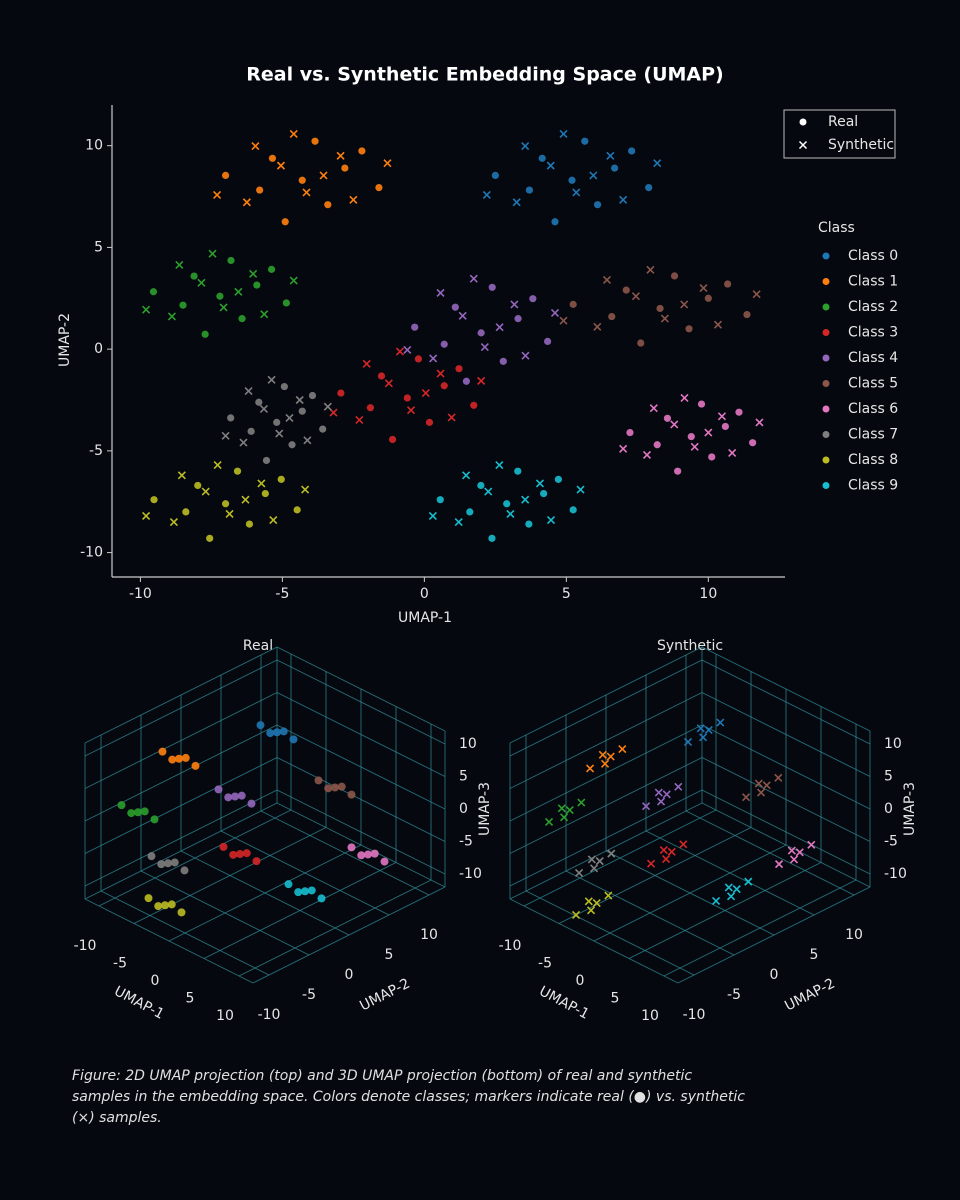  What do you see at coordinates (510, 946) in the screenshot?
I see `x-tick-label: -10` at bounding box center [510, 946].